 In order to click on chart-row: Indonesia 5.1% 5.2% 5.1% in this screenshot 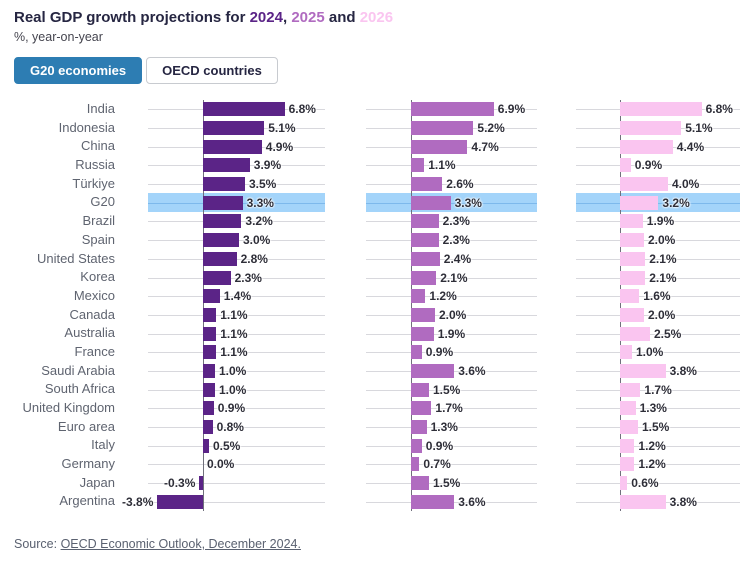, I will do `click(370, 128)`.